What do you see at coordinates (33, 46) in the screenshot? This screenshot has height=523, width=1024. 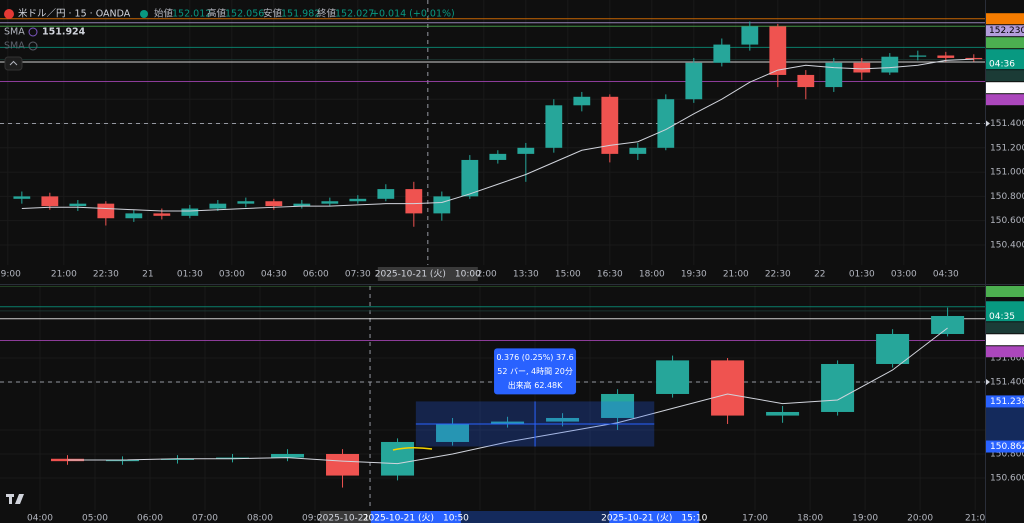 I see `hidden-icon` at bounding box center [33, 46].